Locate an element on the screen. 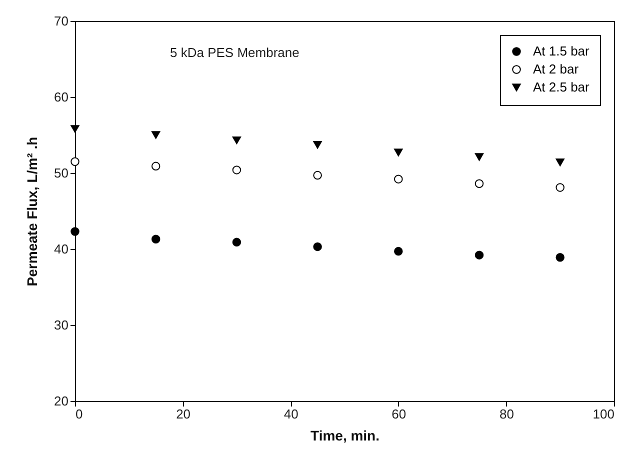 The width and height of the screenshot is (627, 450). x-tick-label: 0 is located at coordinates (79, 414).